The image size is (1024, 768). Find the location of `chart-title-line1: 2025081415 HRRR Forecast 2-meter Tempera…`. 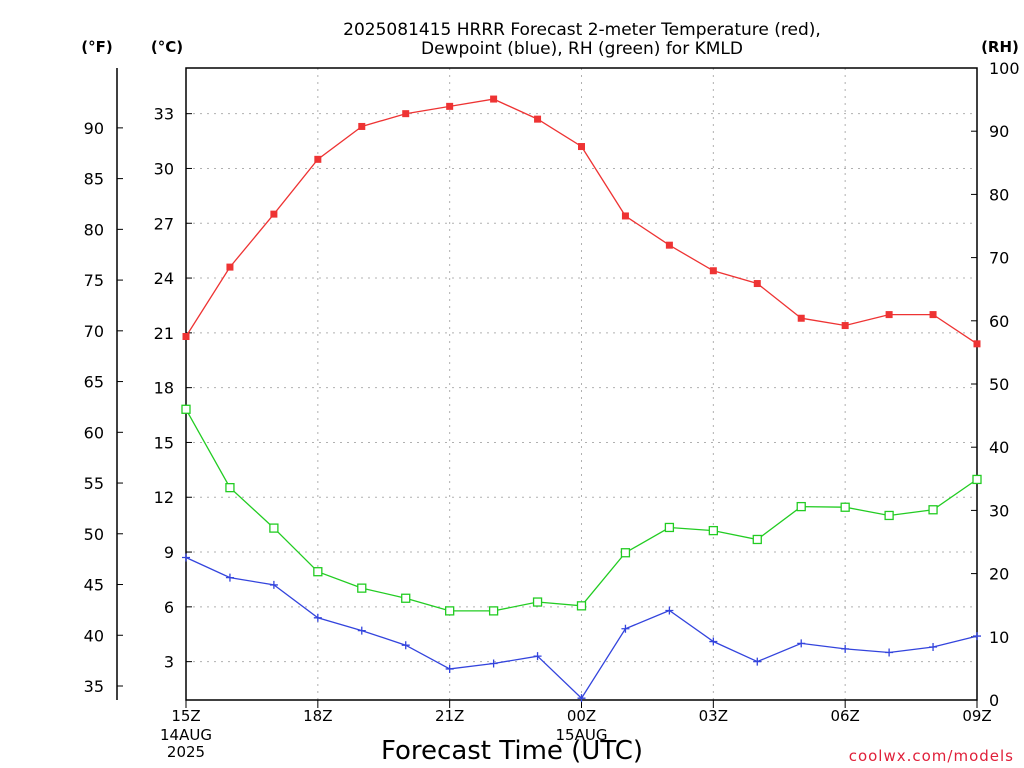

chart-title-line1: 2025081415 HRRR Forecast 2-meter Tempera… is located at coordinates (582, 30).